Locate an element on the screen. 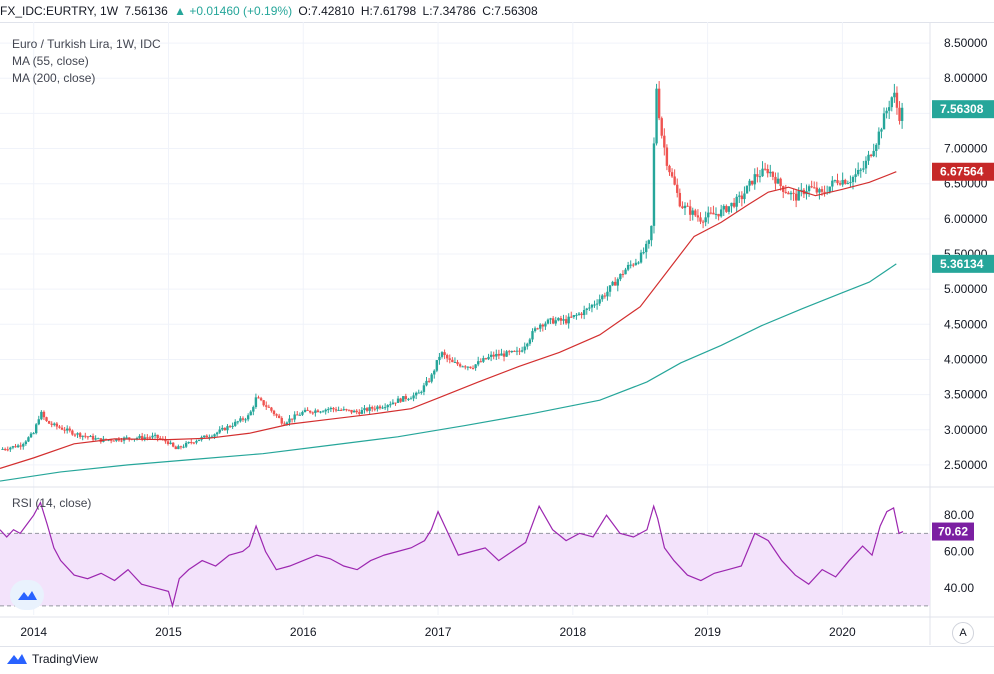  x-tick-label: 2016 is located at coordinates (303, 632).